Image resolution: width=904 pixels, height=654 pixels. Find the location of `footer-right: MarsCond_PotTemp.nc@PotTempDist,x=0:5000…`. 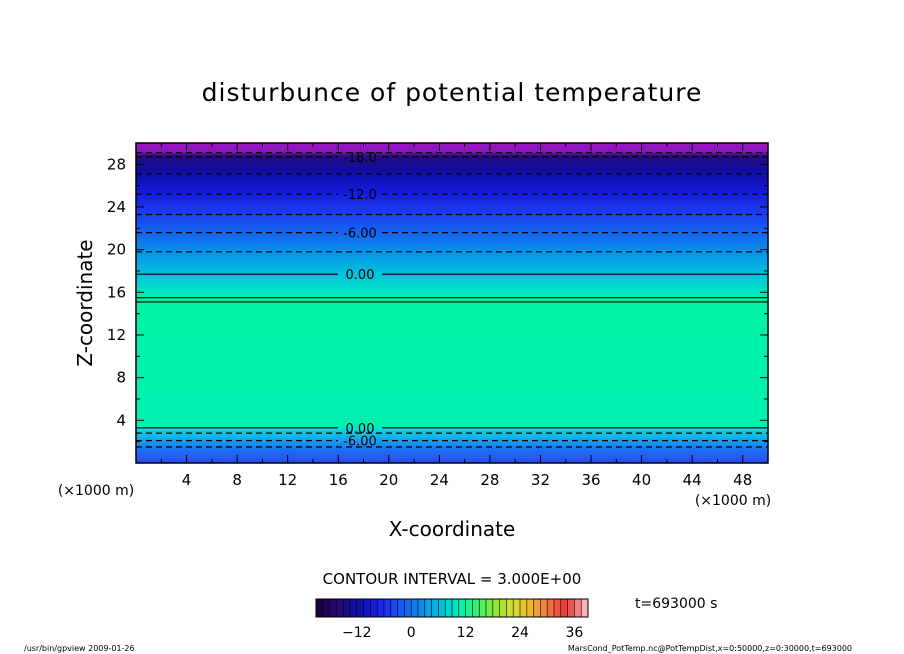

footer-right: MarsCond_PotTemp.nc@PotTempDist,x=0:5000… is located at coordinates (710, 648).